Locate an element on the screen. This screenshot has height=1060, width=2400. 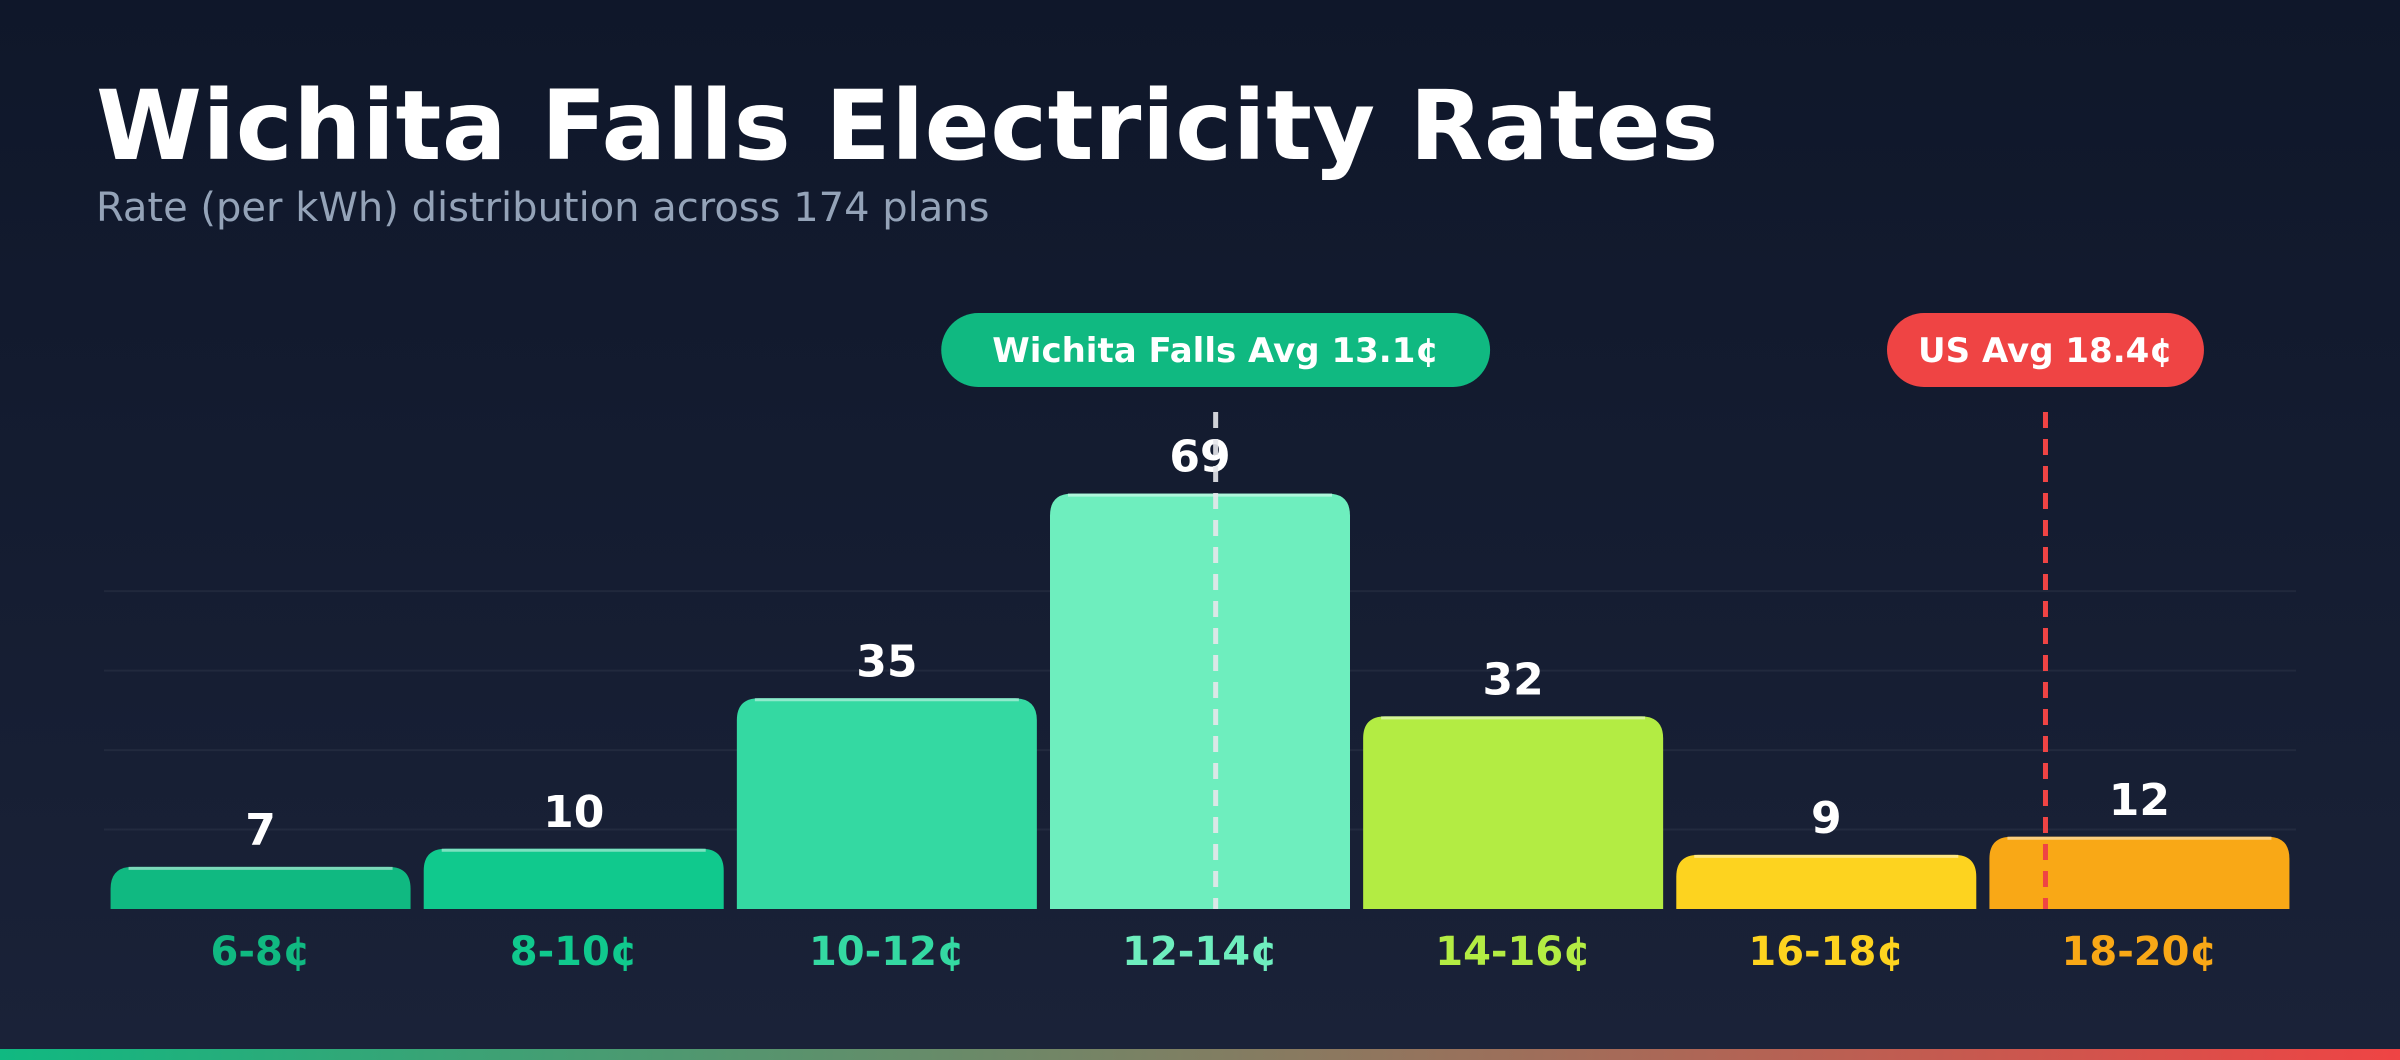
bar-18-20¢ is located at coordinates (2139, 872).